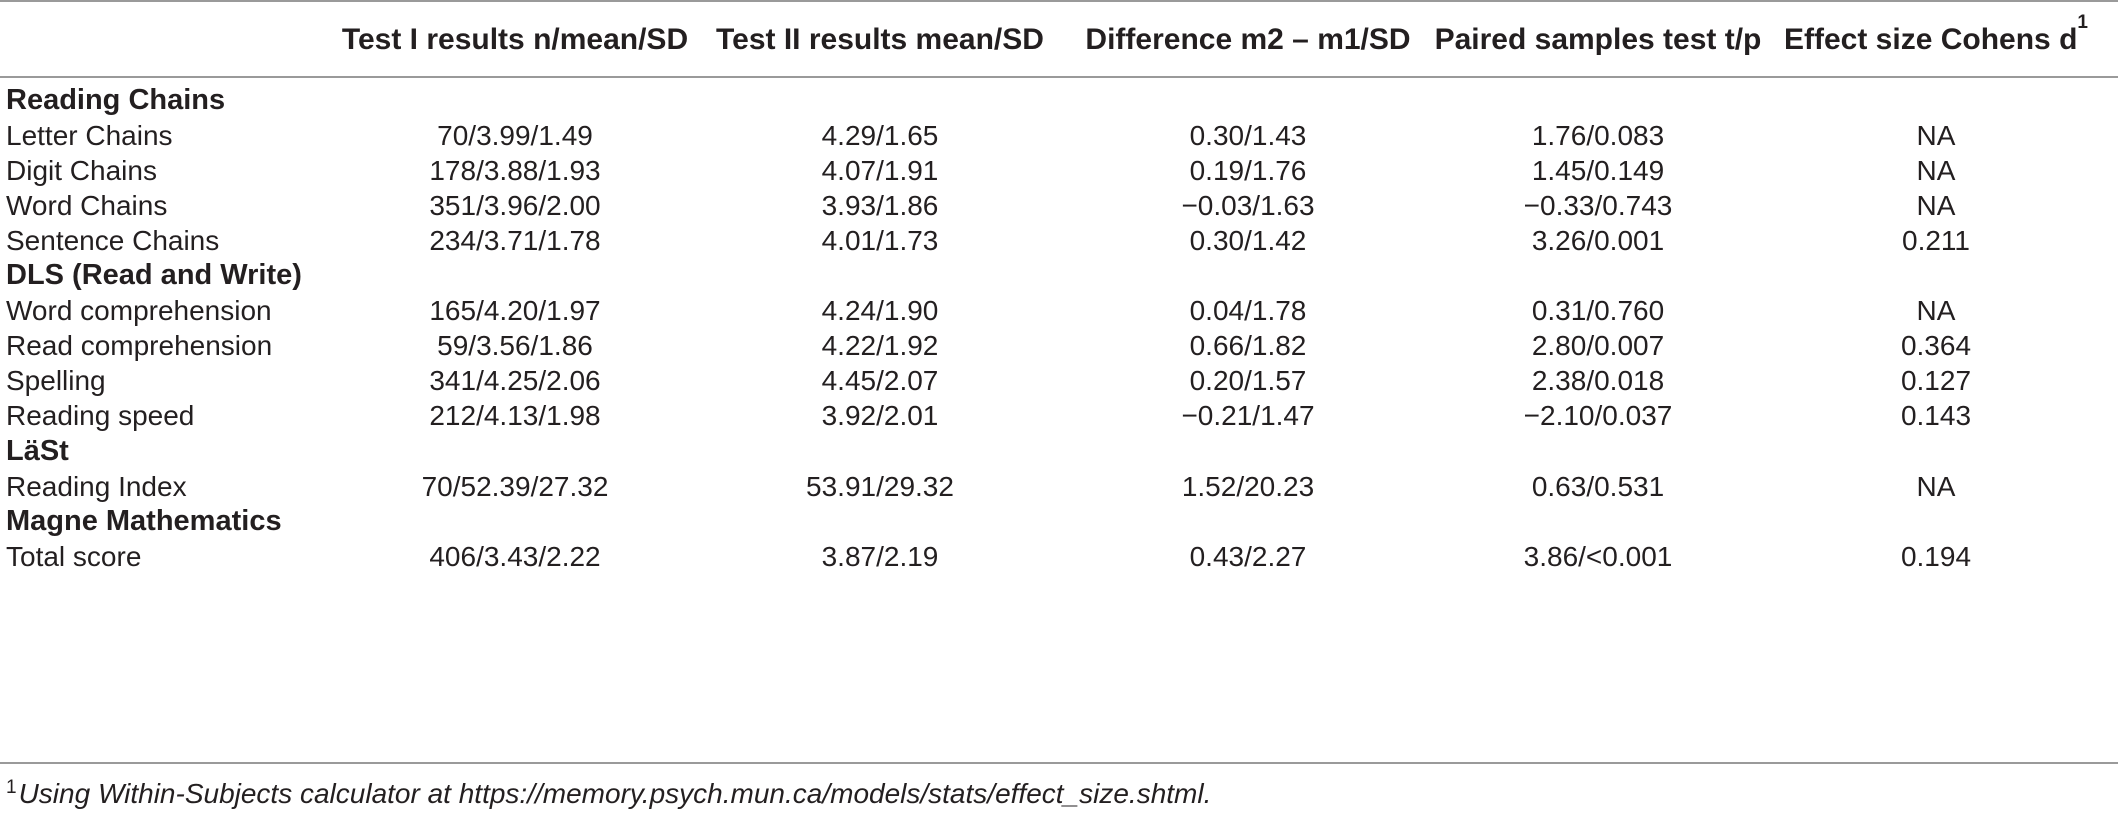 This screenshot has width=2118, height=818. I want to click on cell-difference: −0.21/1.47, so click(1248, 416).